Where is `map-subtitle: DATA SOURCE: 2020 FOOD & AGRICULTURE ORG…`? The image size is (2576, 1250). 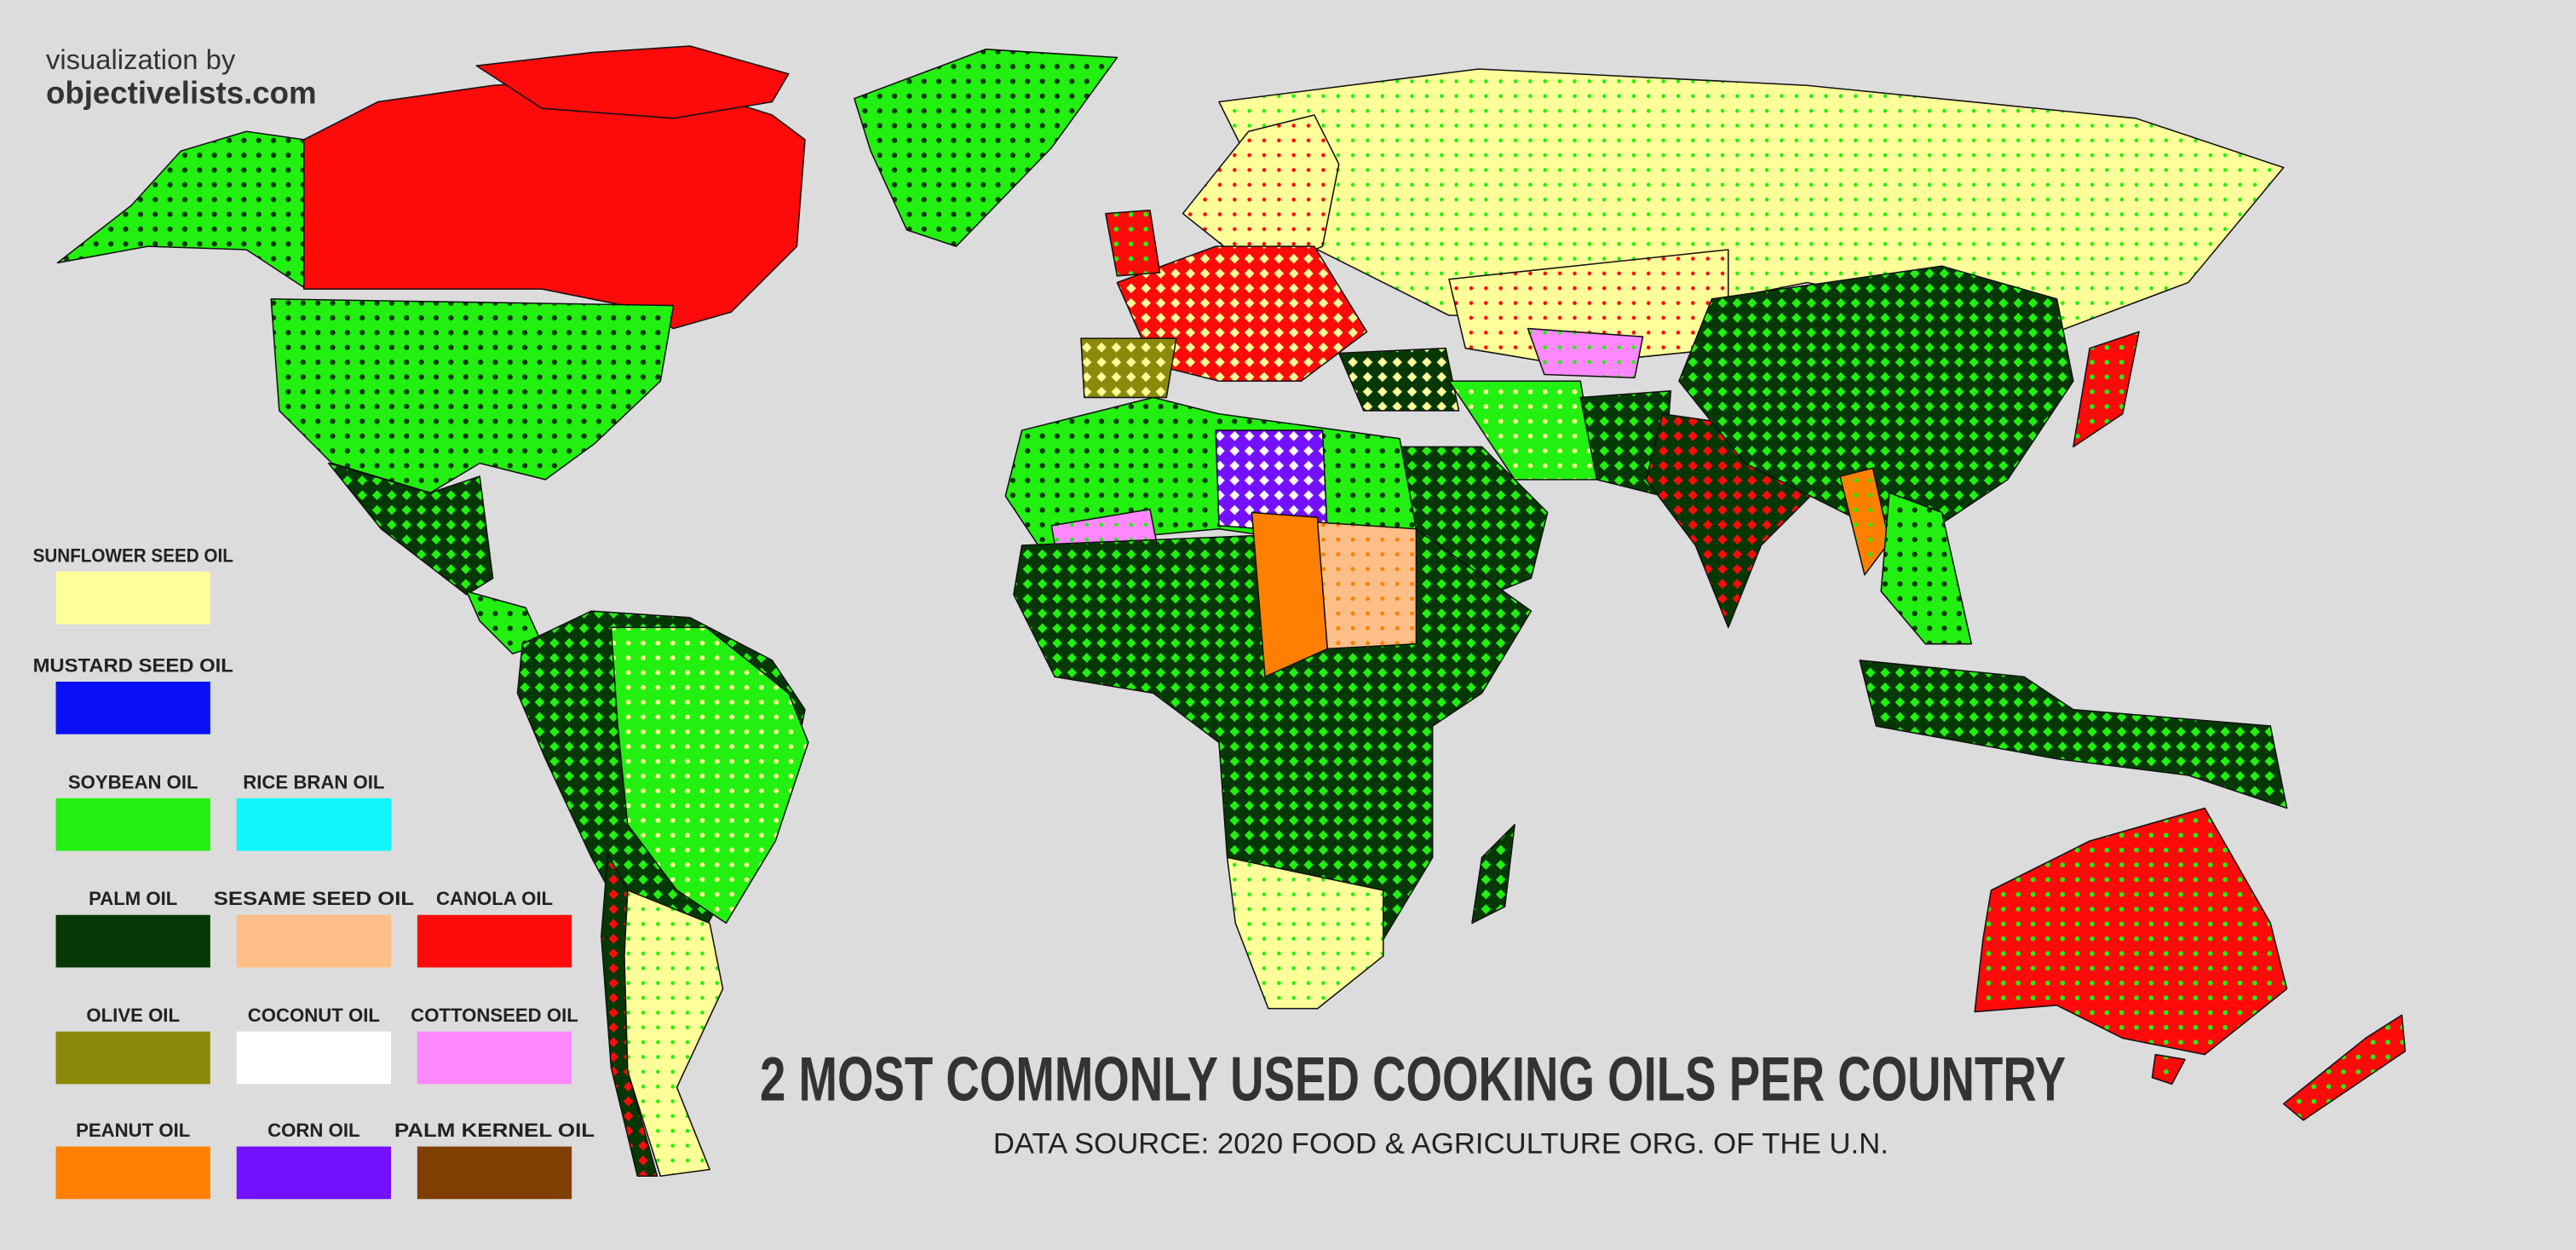 map-subtitle: DATA SOURCE: 2020 FOOD & AGRICULTURE ORG… is located at coordinates (1441, 1143).